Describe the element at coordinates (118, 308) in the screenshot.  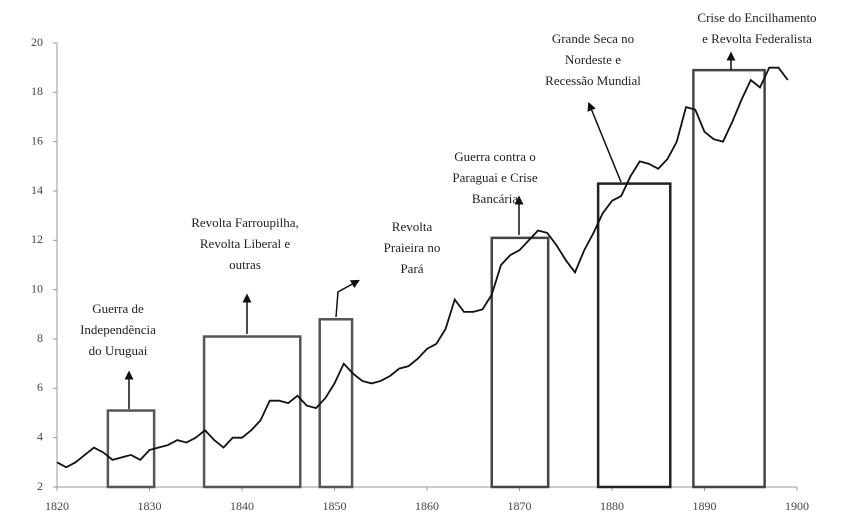
I see `annotation: Guerra de` at that location.